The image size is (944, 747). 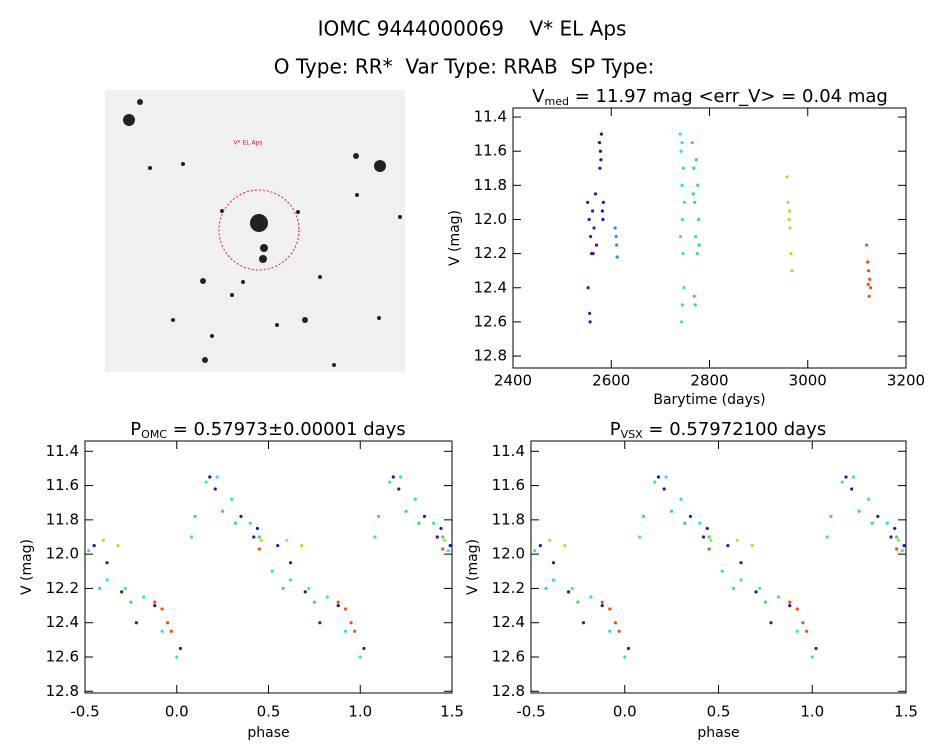 I want to click on chart-title: Vmed = 11.97 mag <err_V> = 0.04 mag, so click(x=710, y=97).